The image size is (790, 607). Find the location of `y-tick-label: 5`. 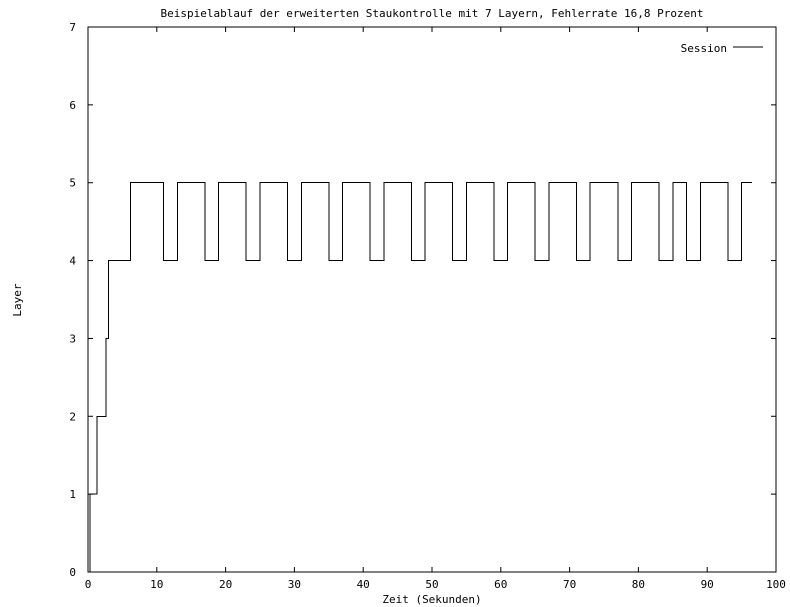

y-tick-label: 5 is located at coordinates (72, 183).